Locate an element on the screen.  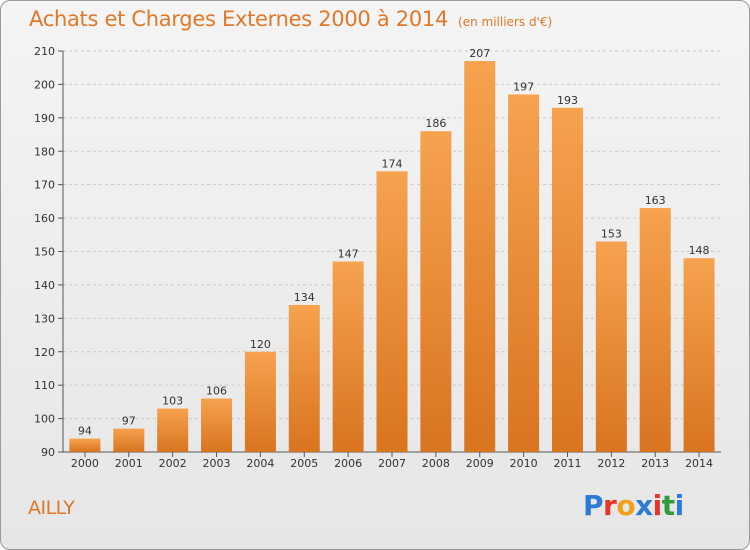
y-tick-label: 130 is located at coordinates (44, 318).